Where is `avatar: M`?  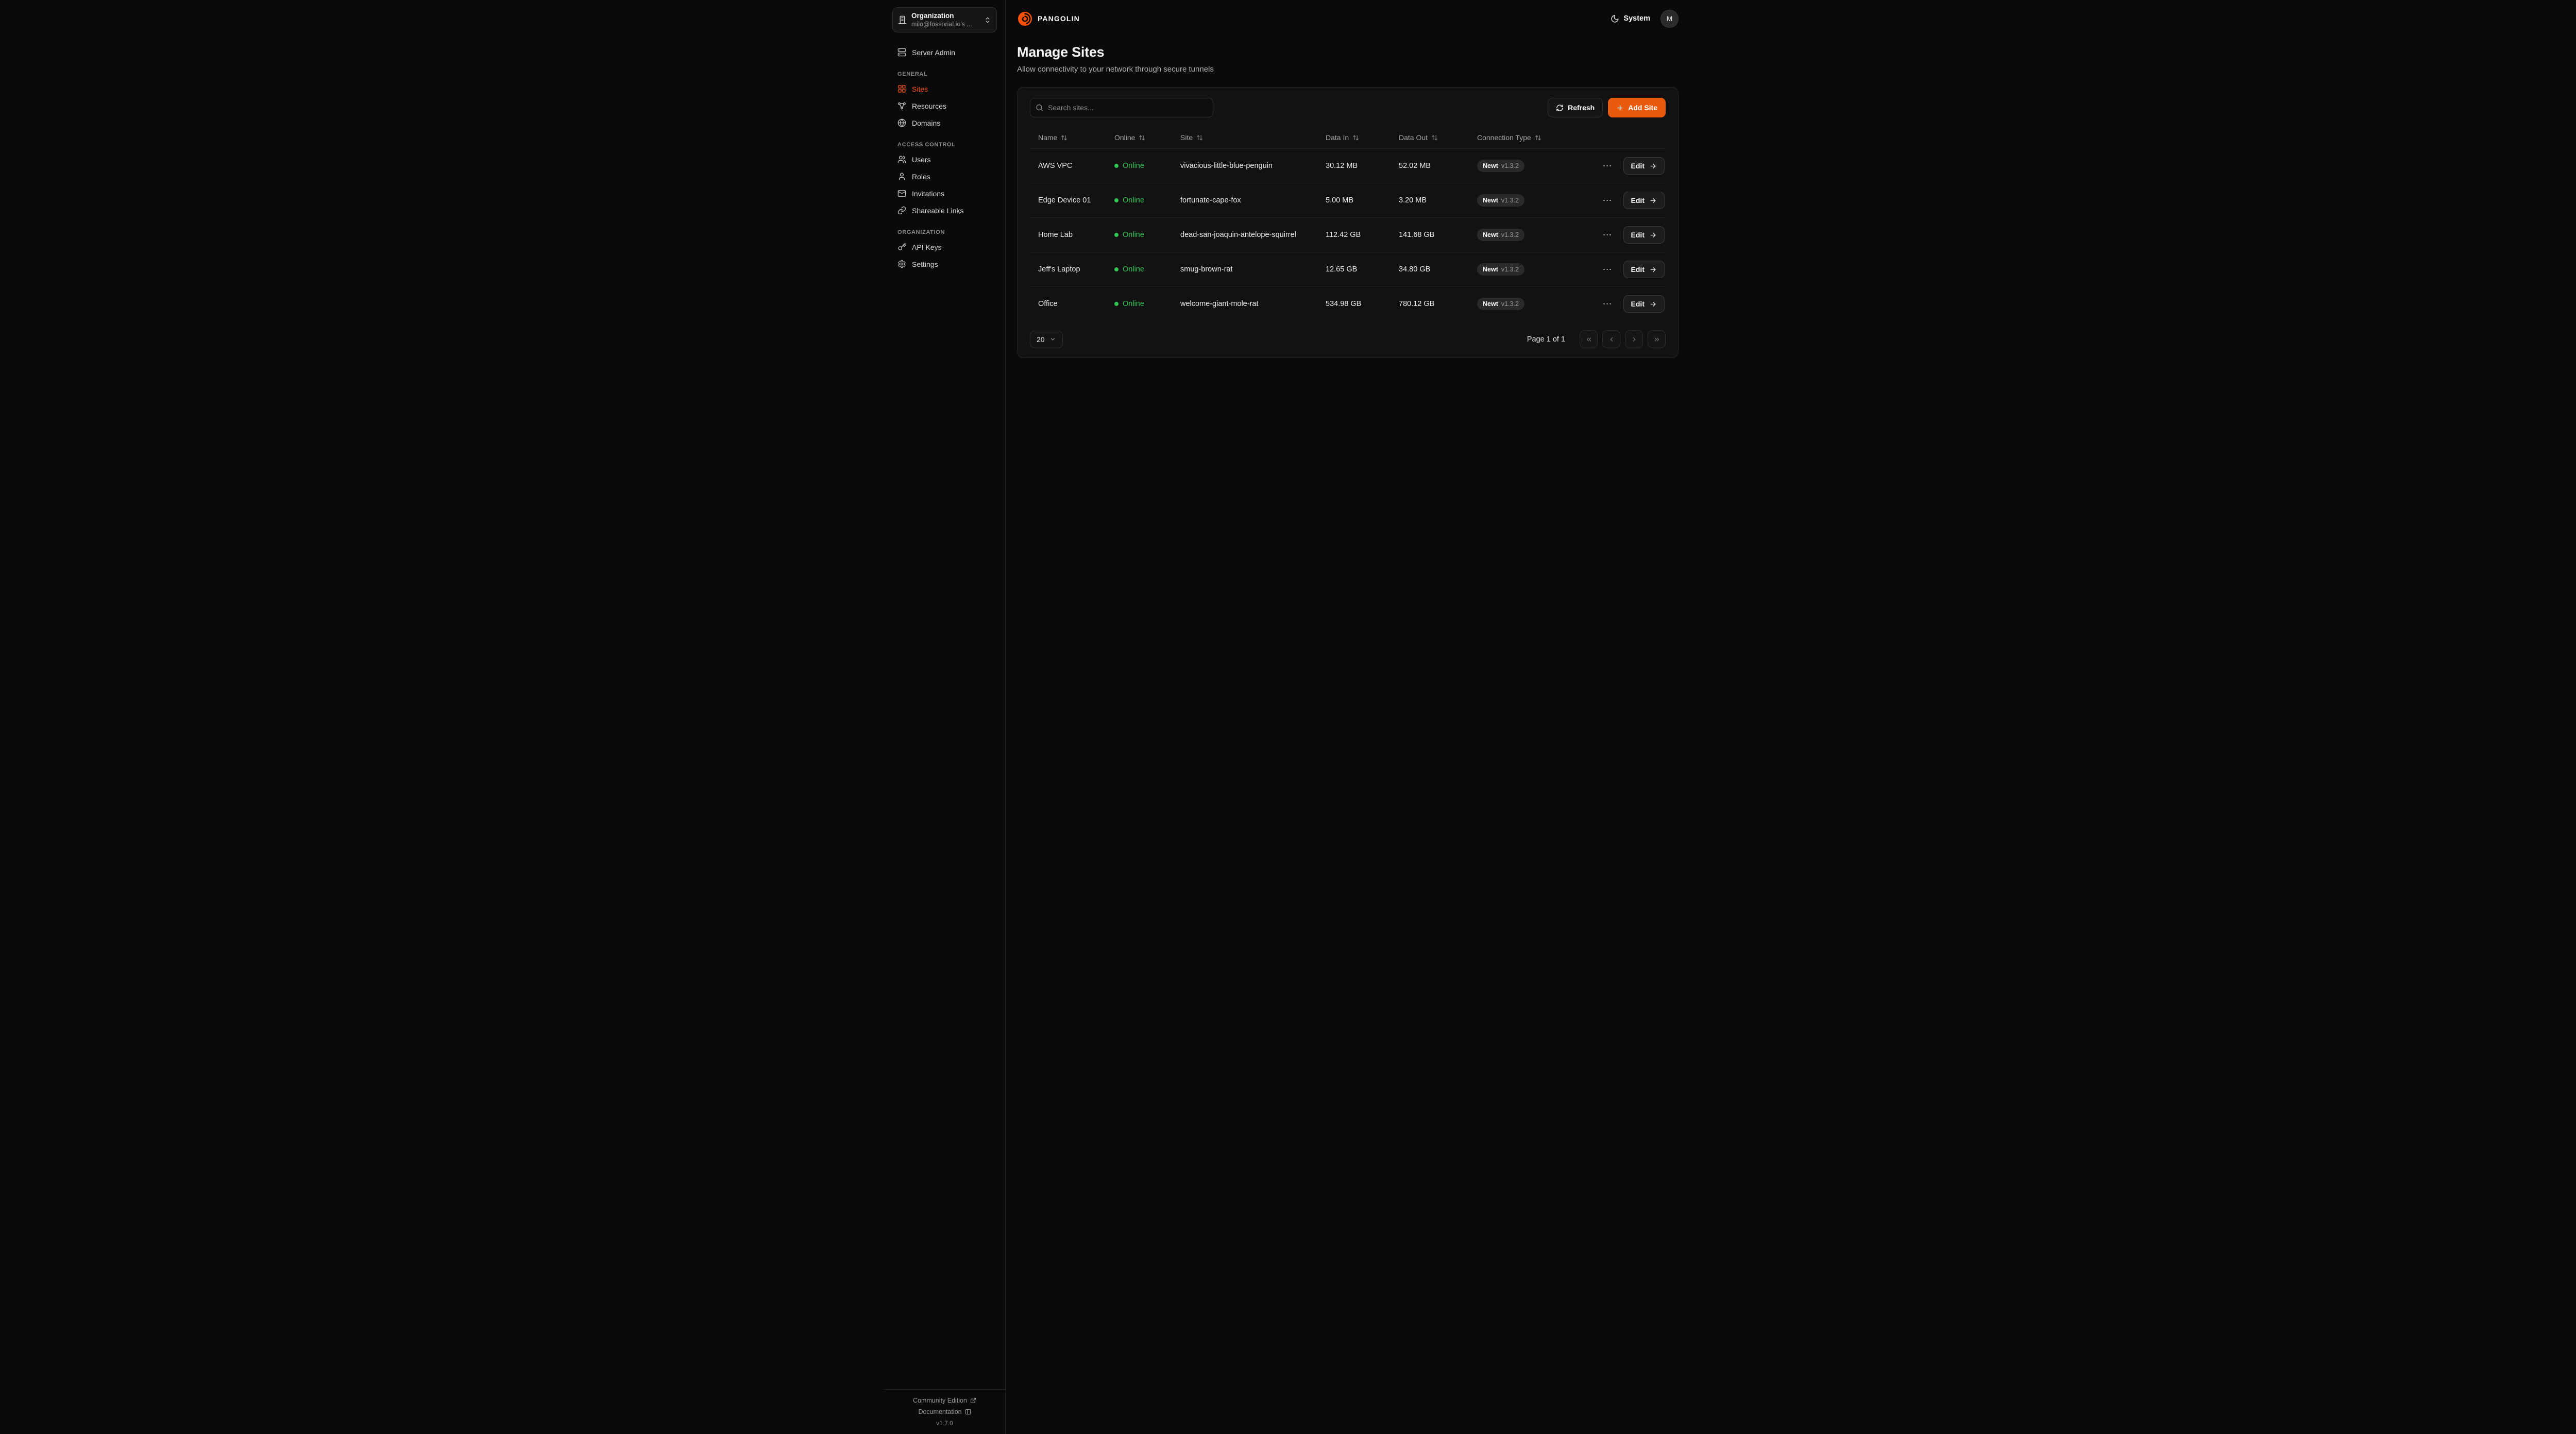 avatar: M is located at coordinates (1669, 18).